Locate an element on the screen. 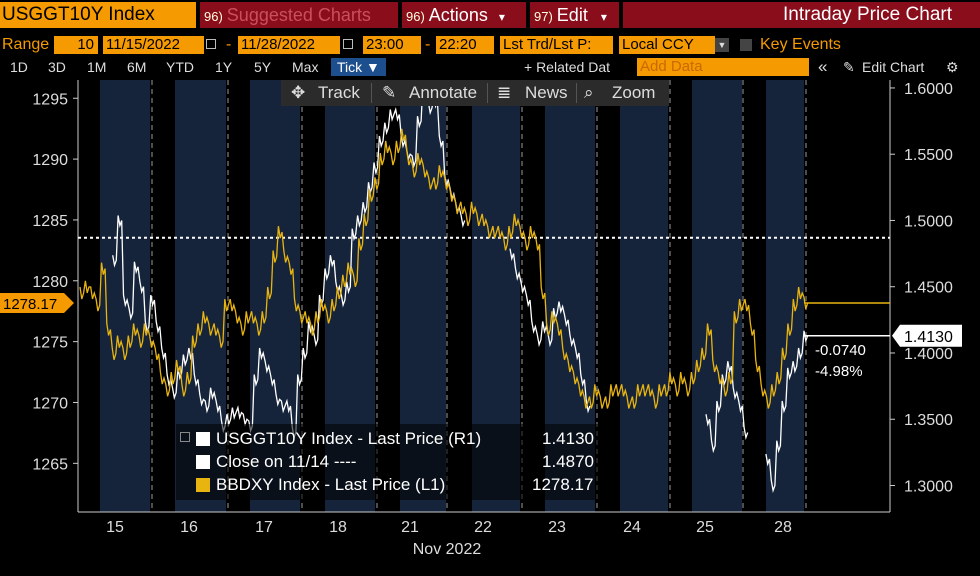  key-events-checkbox is located at coordinates (746, 45).